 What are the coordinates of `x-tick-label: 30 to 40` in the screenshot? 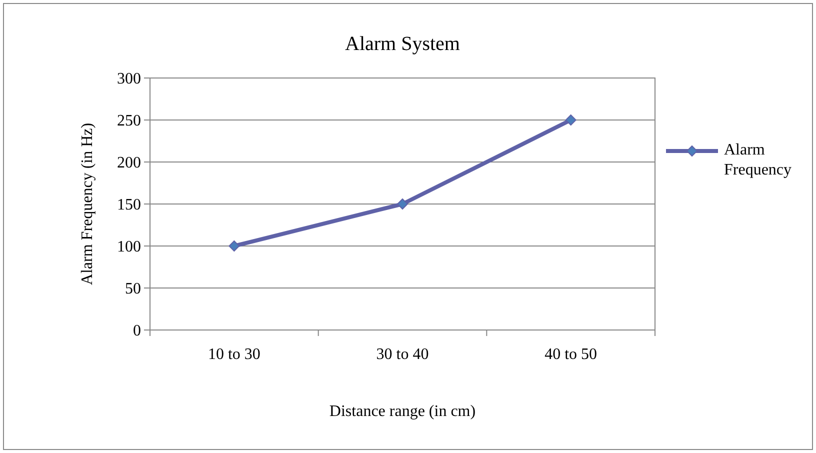 It's located at (402, 354).